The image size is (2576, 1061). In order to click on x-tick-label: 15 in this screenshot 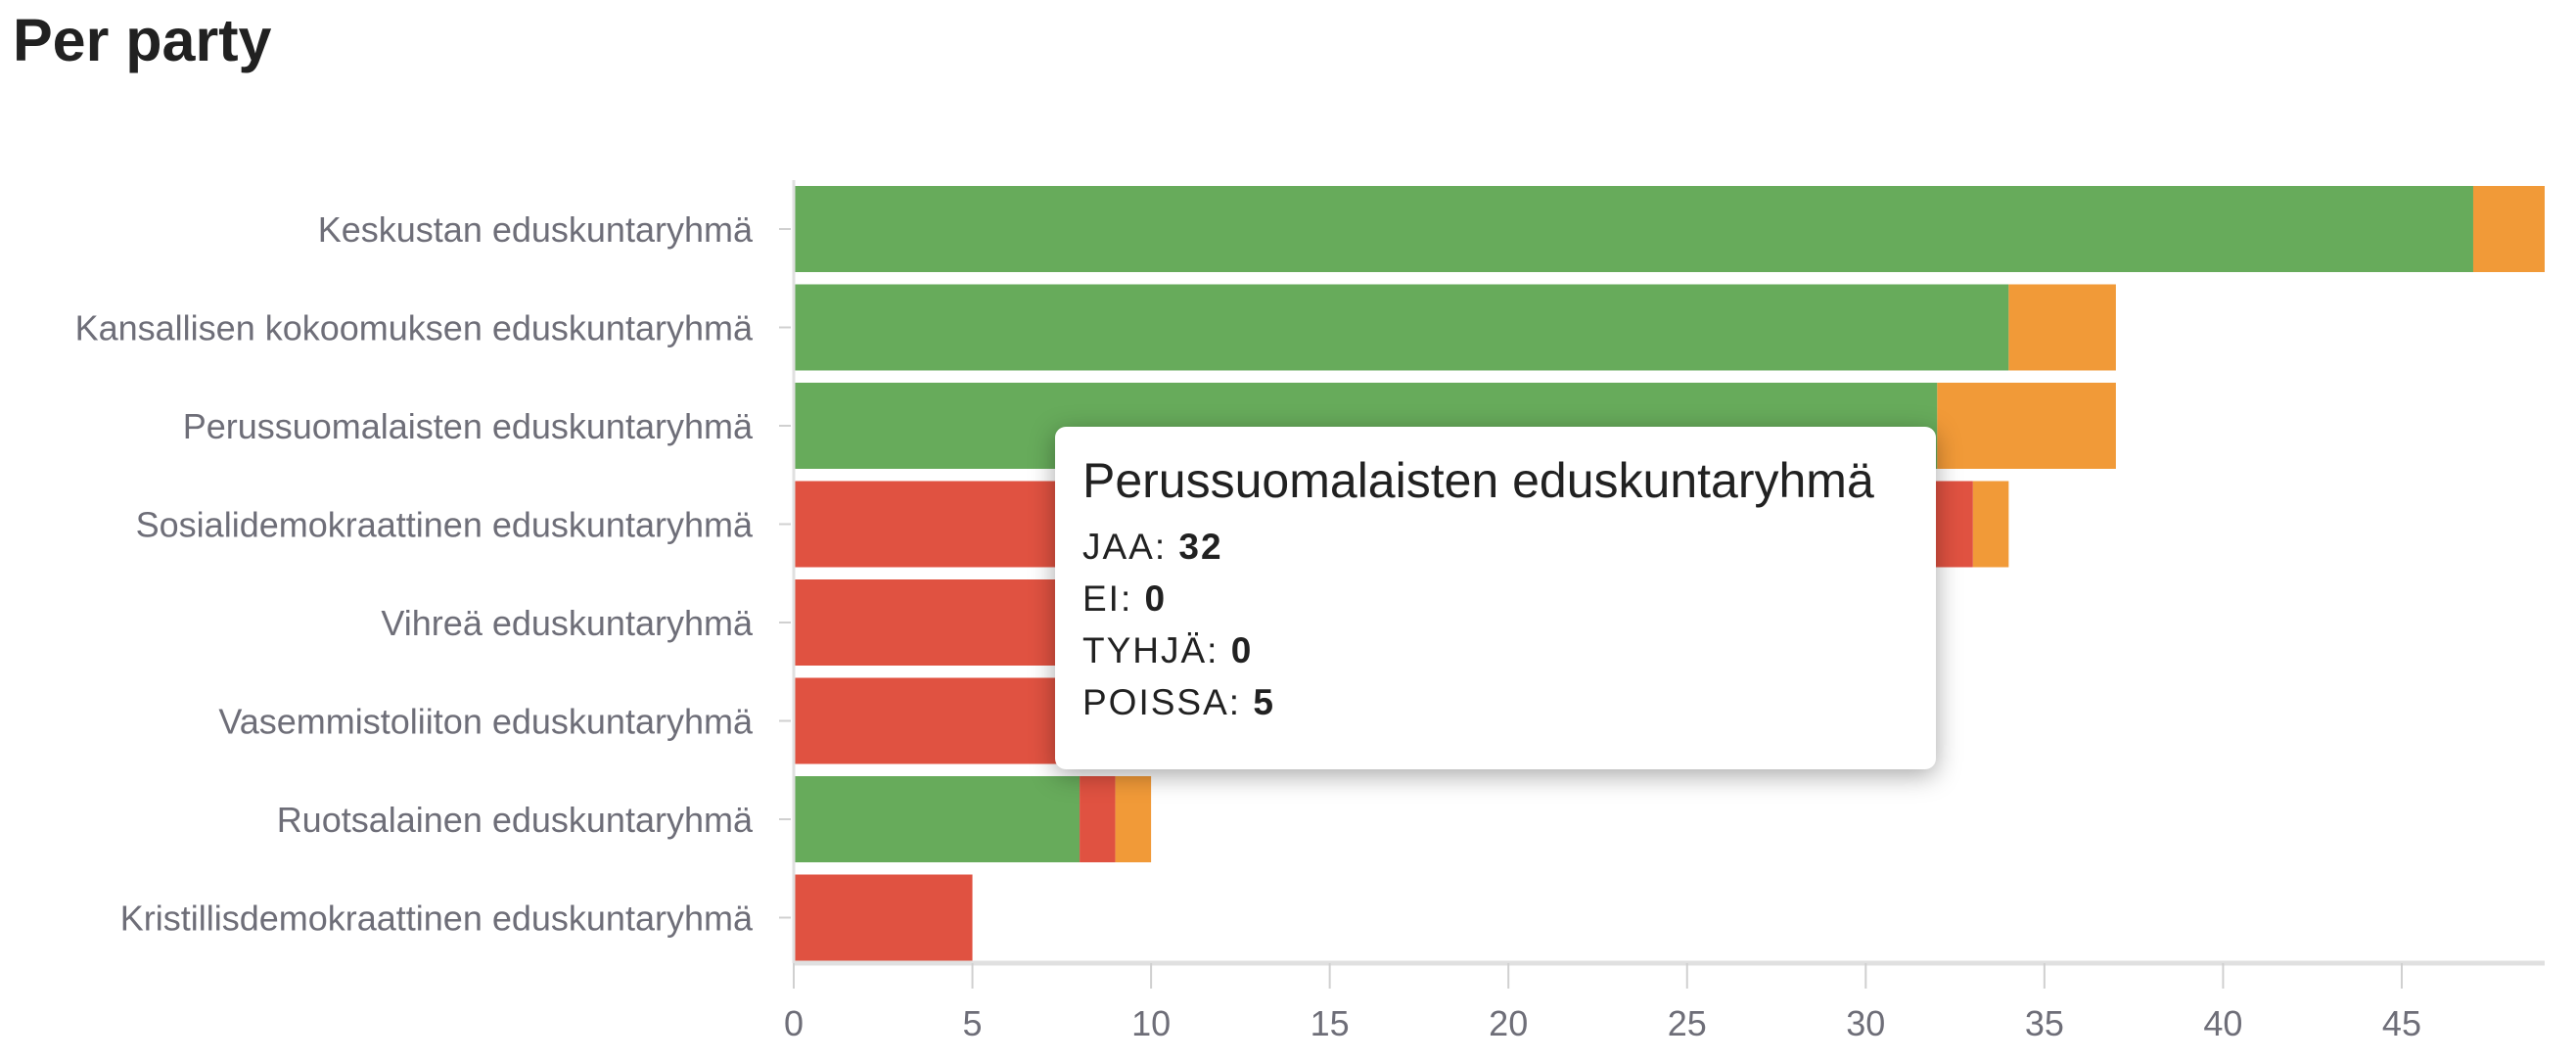, I will do `click(1331, 1023)`.